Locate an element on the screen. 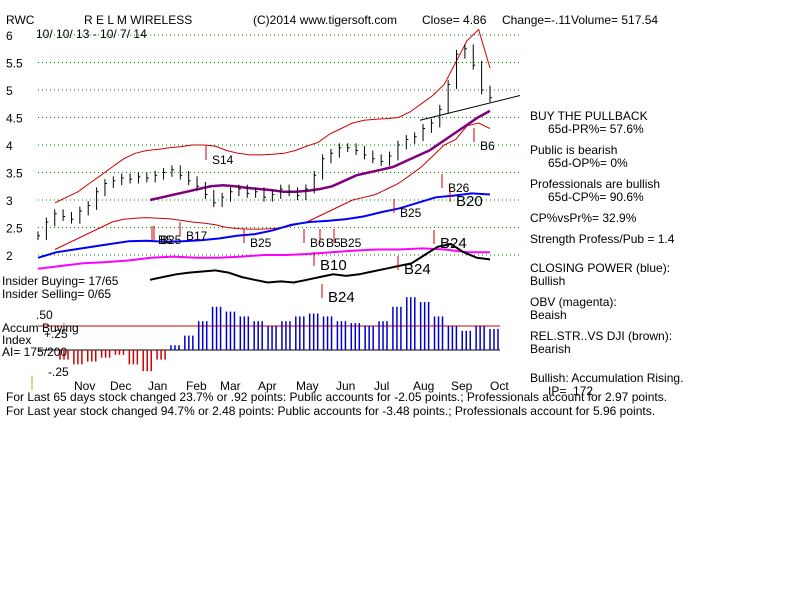  obv-label: OBV (magenta): is located at coordinates (573, 302).